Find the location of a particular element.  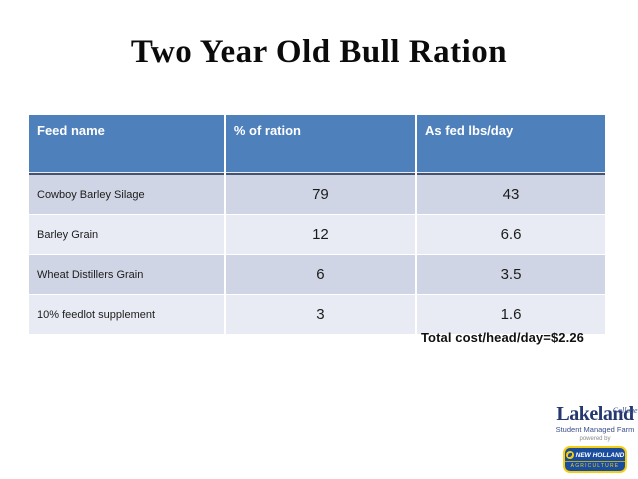

table-row: 10% feedlot supplement 3 1.6 is located at coordinates (317, 314).